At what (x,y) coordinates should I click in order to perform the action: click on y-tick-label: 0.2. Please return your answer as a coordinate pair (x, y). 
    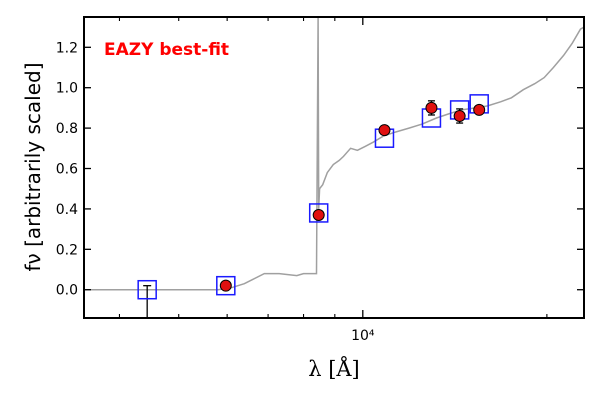
    Looking at the image, I should click on (67, 250).